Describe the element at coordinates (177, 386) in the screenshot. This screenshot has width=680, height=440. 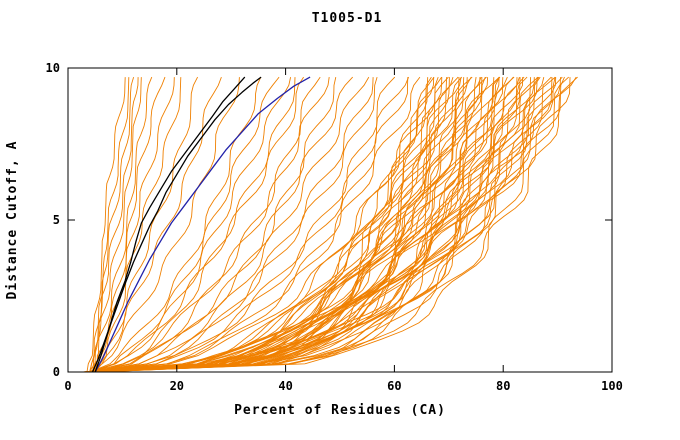
I see `x-tick-label: 20` at that location.